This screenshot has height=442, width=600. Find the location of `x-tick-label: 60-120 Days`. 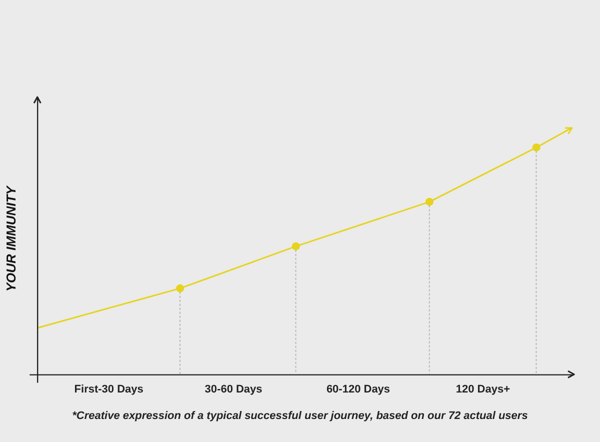

x-tick-label: 60-120 Days is located at coordinates (358, 389).